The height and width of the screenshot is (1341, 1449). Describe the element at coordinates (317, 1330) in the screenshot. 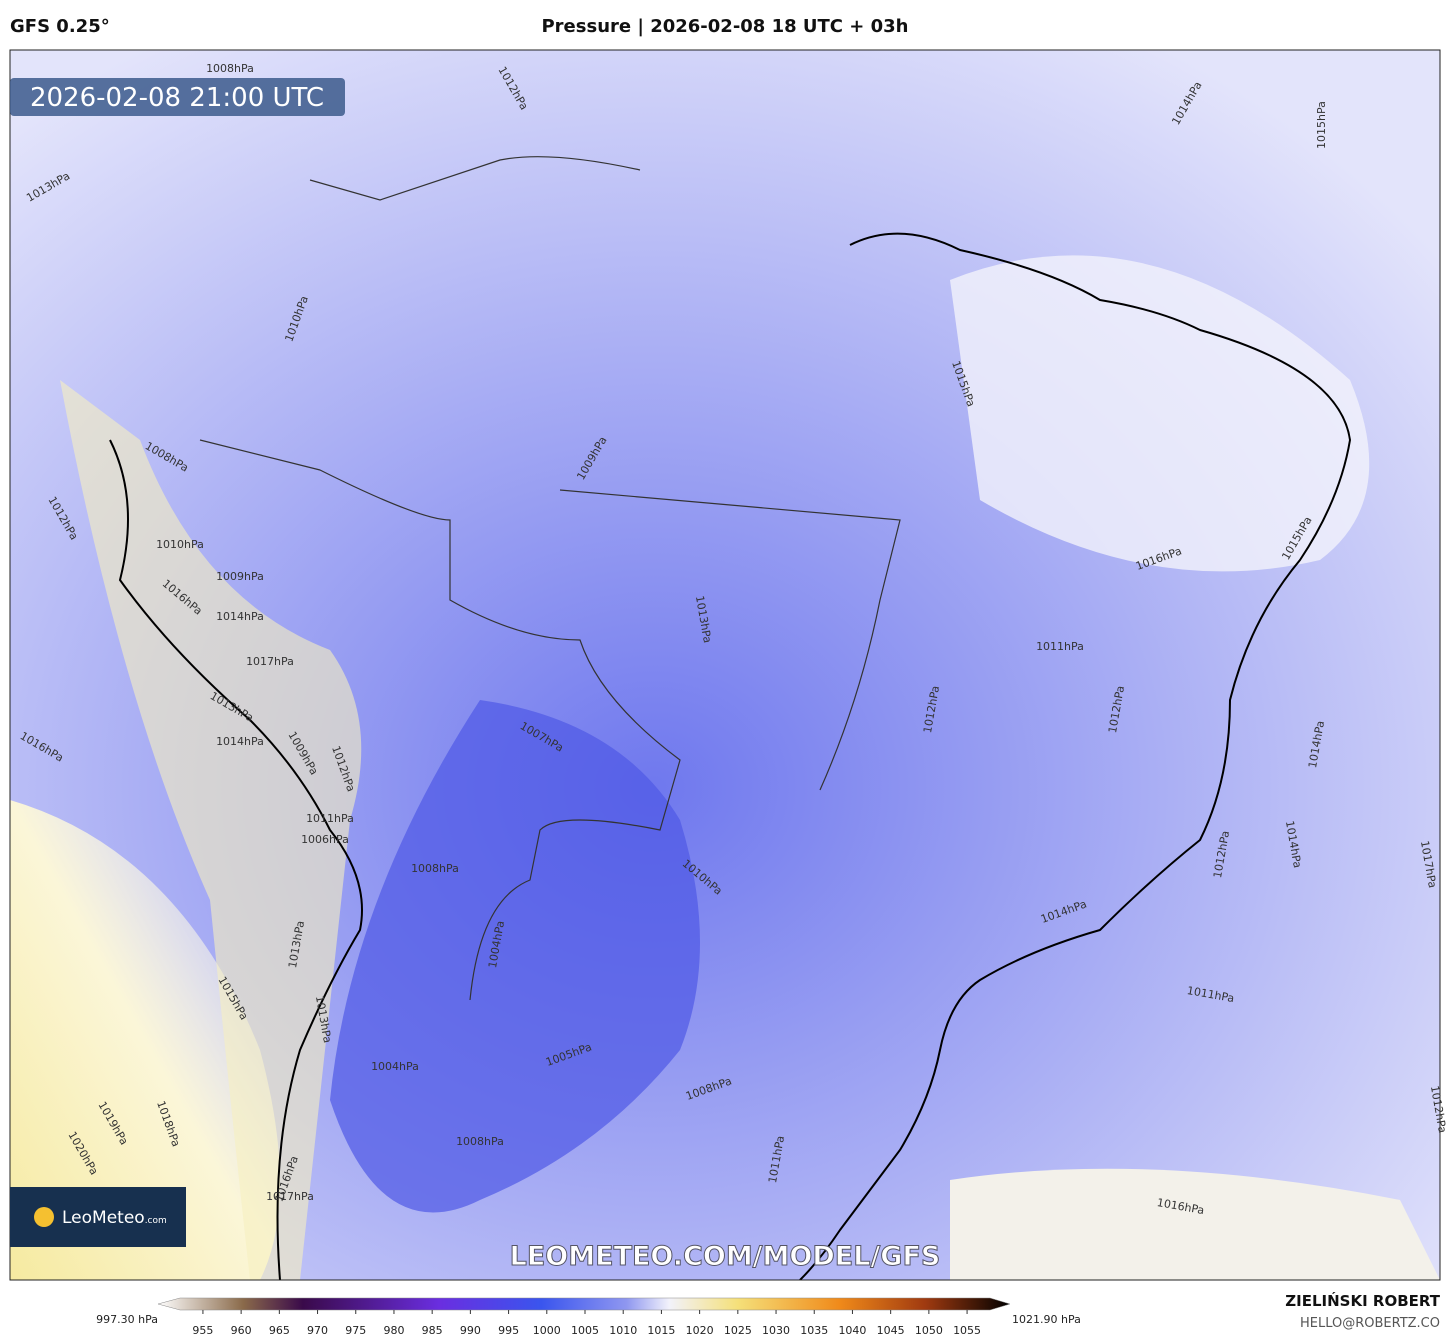

I see `colorbar-tick-label: 970` at that location.